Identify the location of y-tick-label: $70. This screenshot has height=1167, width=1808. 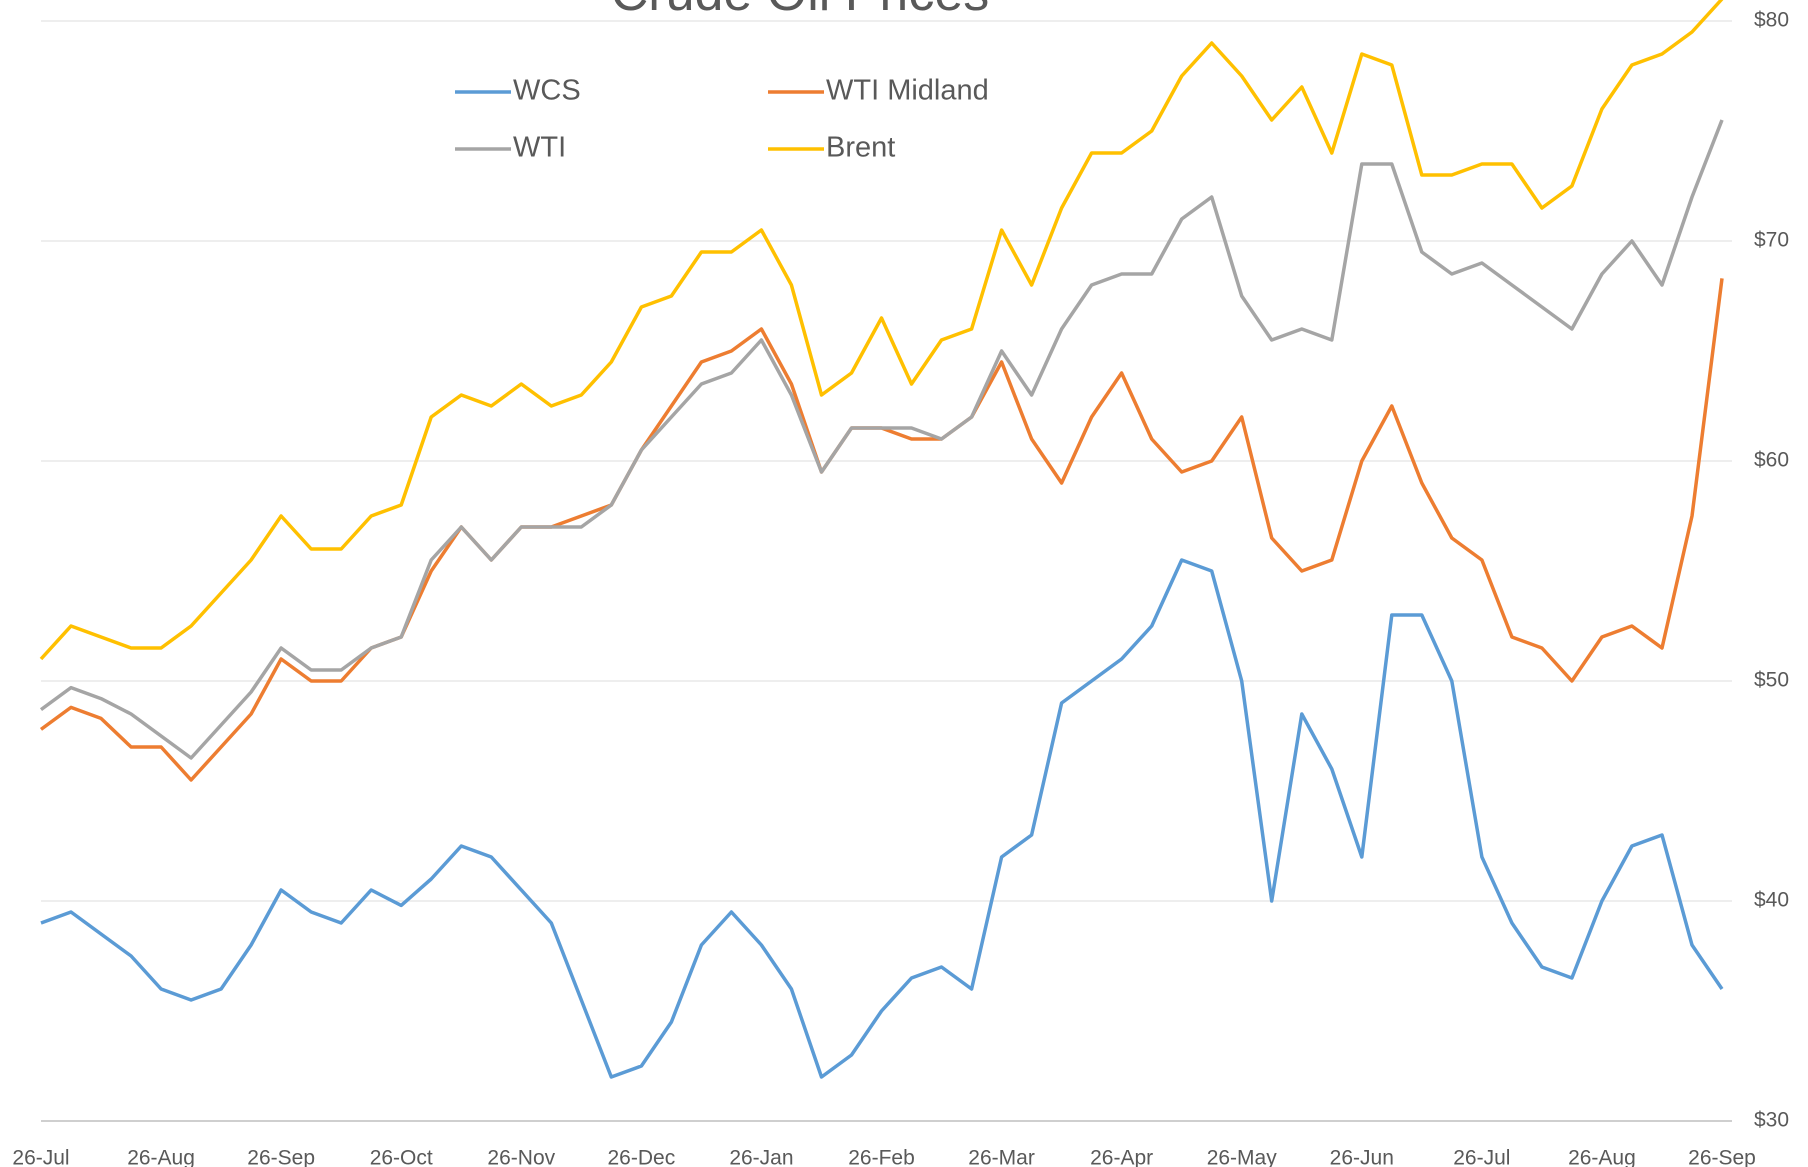
(1771, 240).